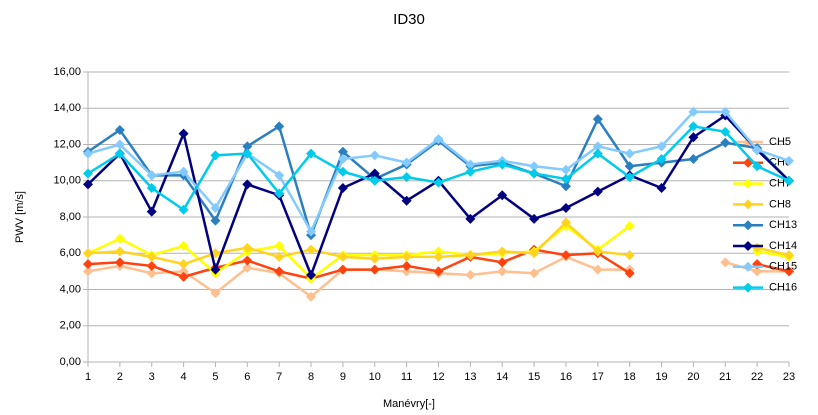 This screenshot has width=818, height=415. I want to click on x-tick-label: 23, so click(789, 377).